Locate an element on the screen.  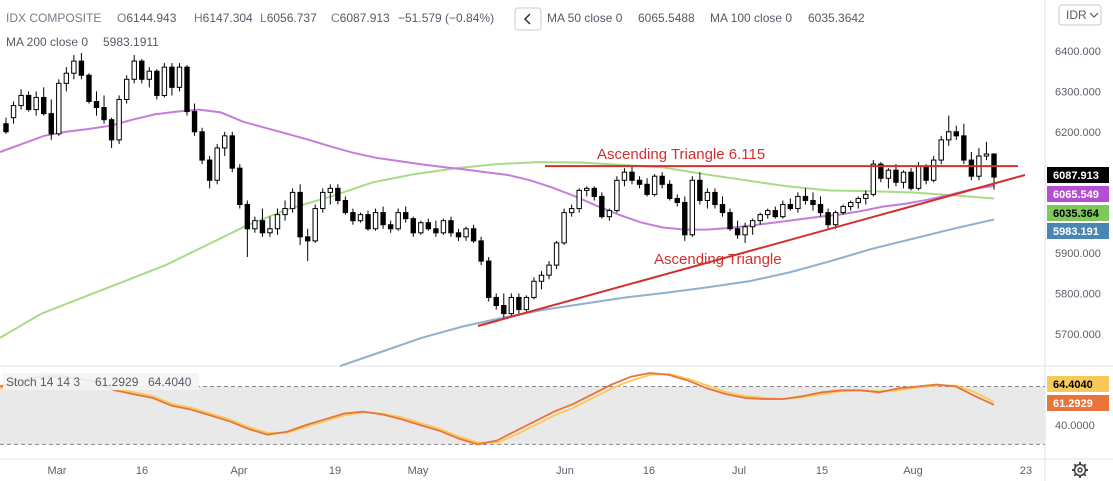
stoch-band is located at coordinates (522, 415).